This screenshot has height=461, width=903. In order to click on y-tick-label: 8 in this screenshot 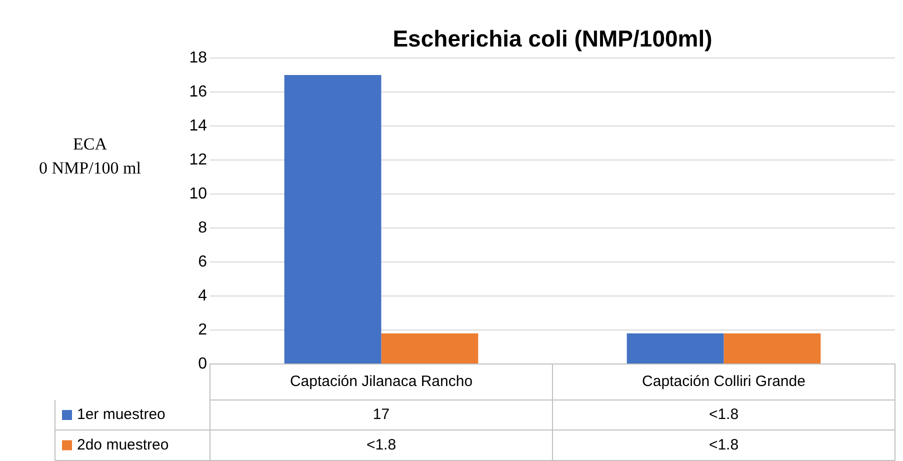, I will do `click(203, 227)`.